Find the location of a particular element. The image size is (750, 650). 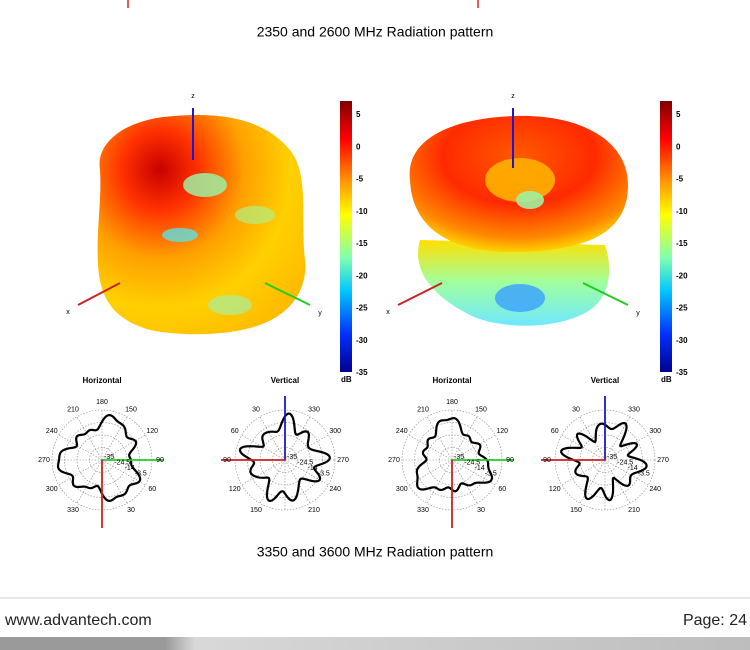

ring-label: -24.5 is located at coordinates (122, 462).